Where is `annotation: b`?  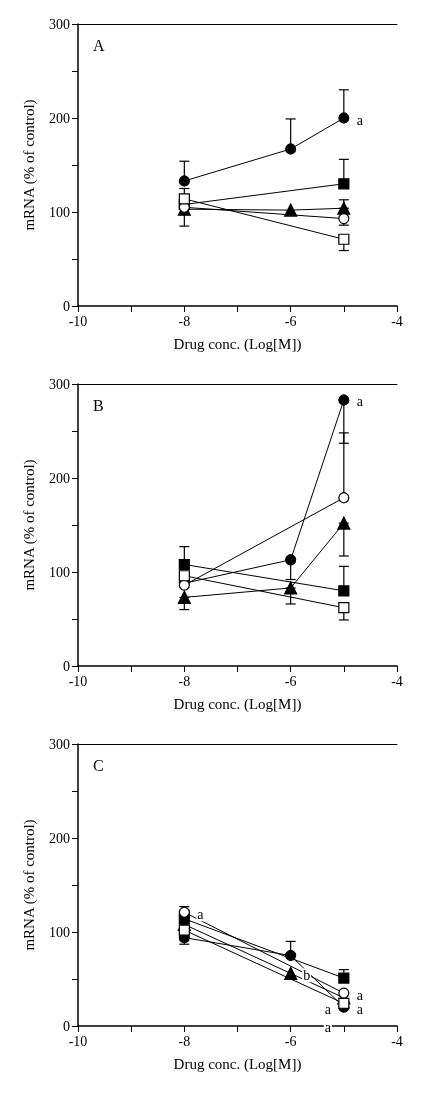
annotation: b is located at coordinates (307, 975).